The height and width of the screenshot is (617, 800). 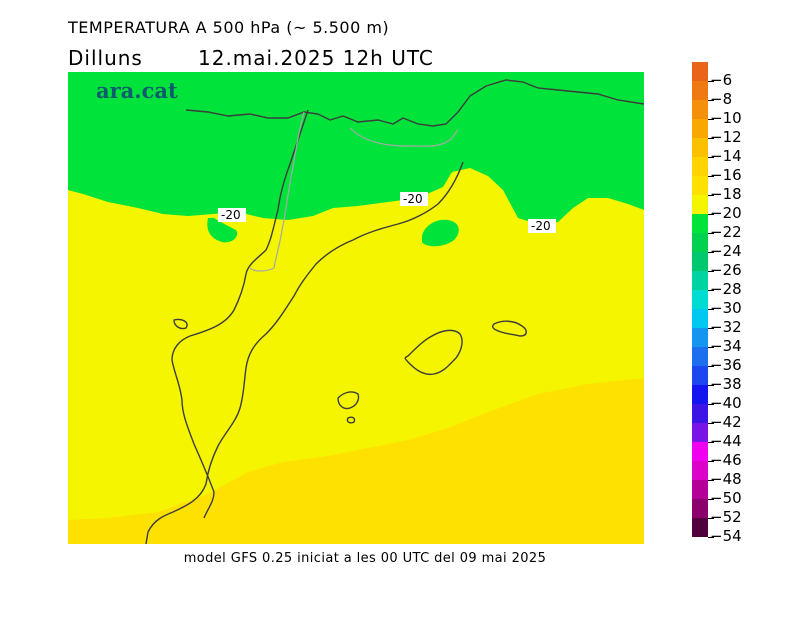 What do you see at coordinates (105, 58) in the screenshot?
I see `forecast-day: Dilluns` at bounding box center [105, 58].